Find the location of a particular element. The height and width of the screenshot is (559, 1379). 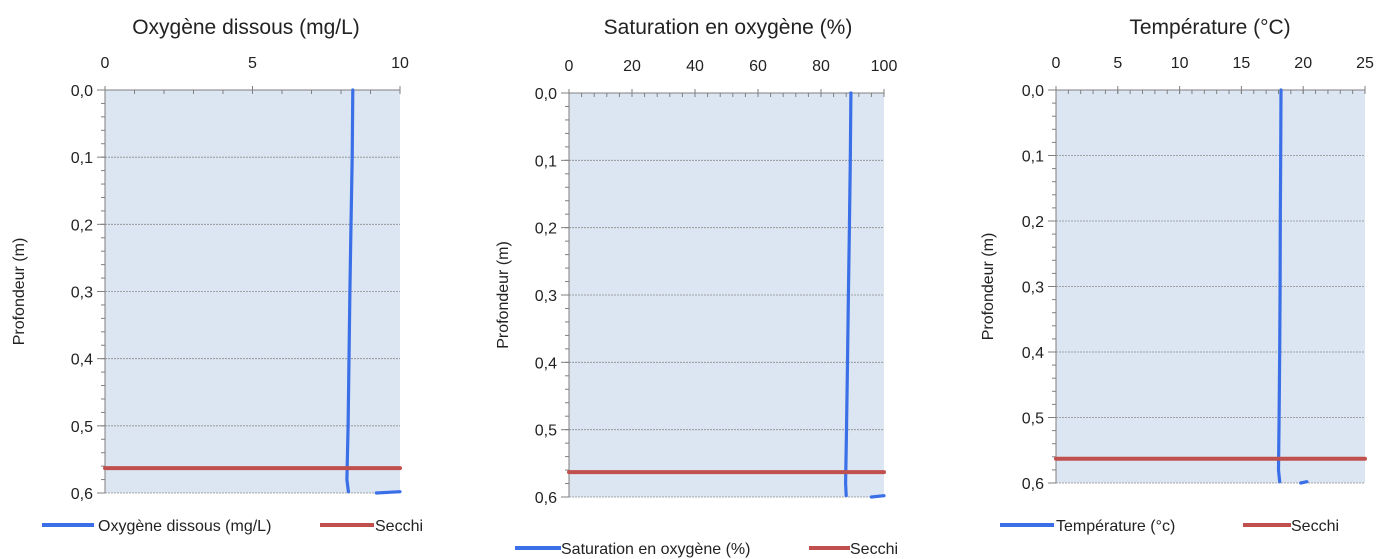

x-tick-label: 60 is located at coordinates (758, 66).